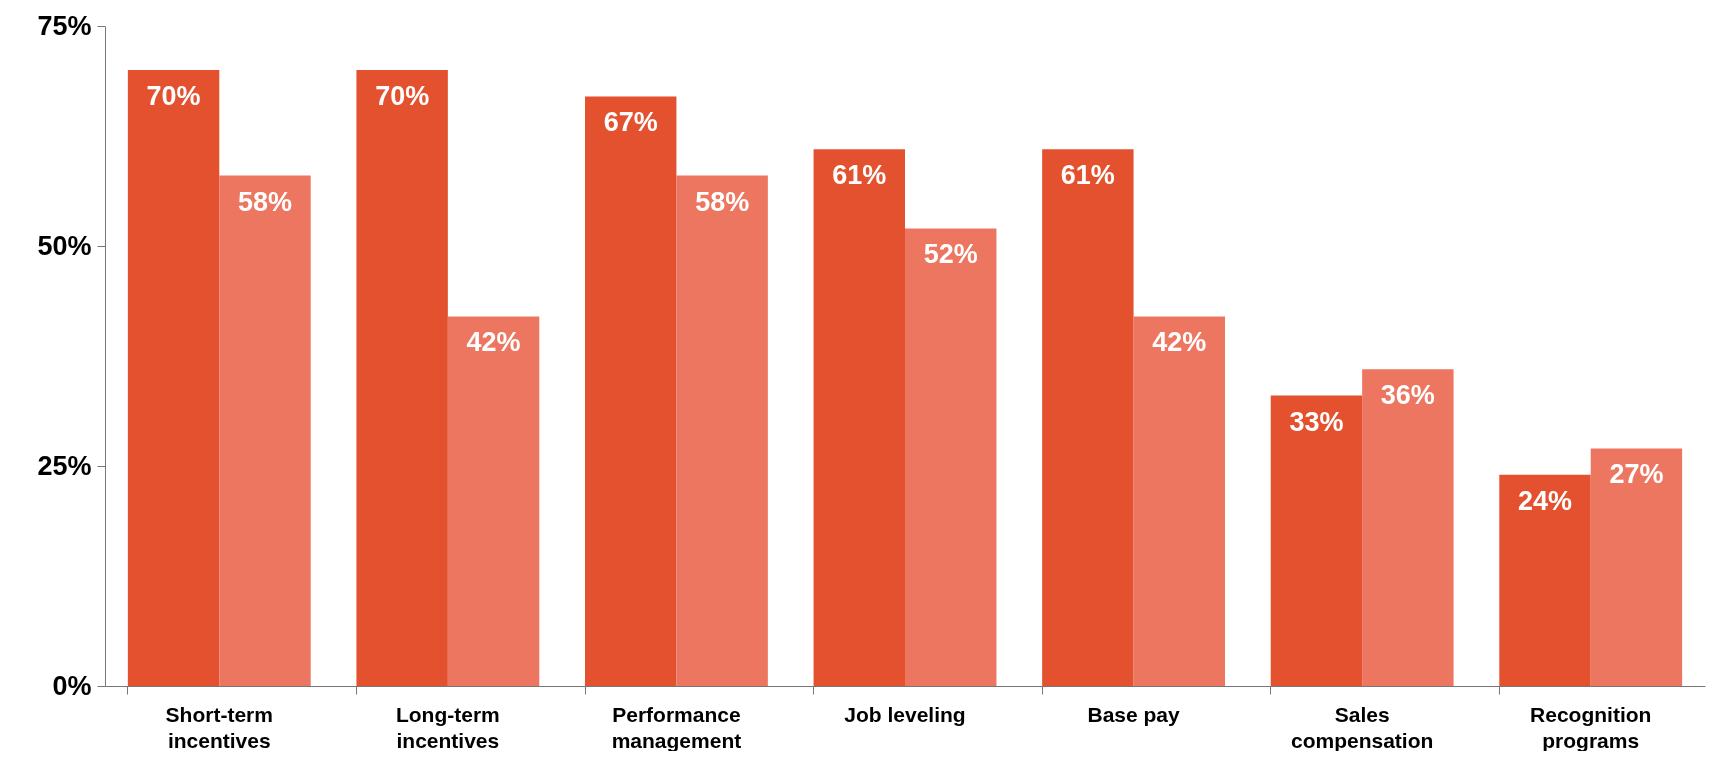 Image resolution: width=1734 pixels, height=770 pixels. What do you see at coordinates (1133, 714) in the screenshot?
I see `x-tick-label: Base pay` at bounding box center [1133, 714].